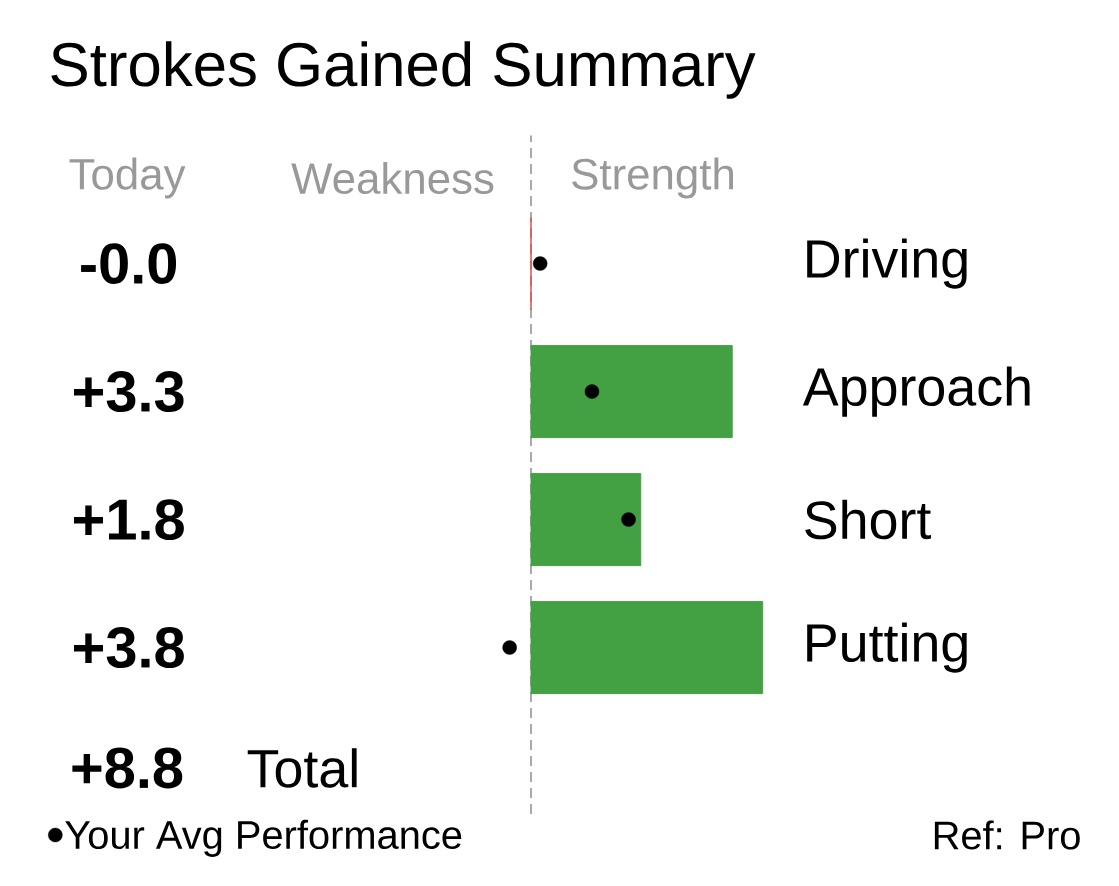 This screenshot has width=1119, height=886. I want to click on y-tick-label: Driving, so click(887, 263).